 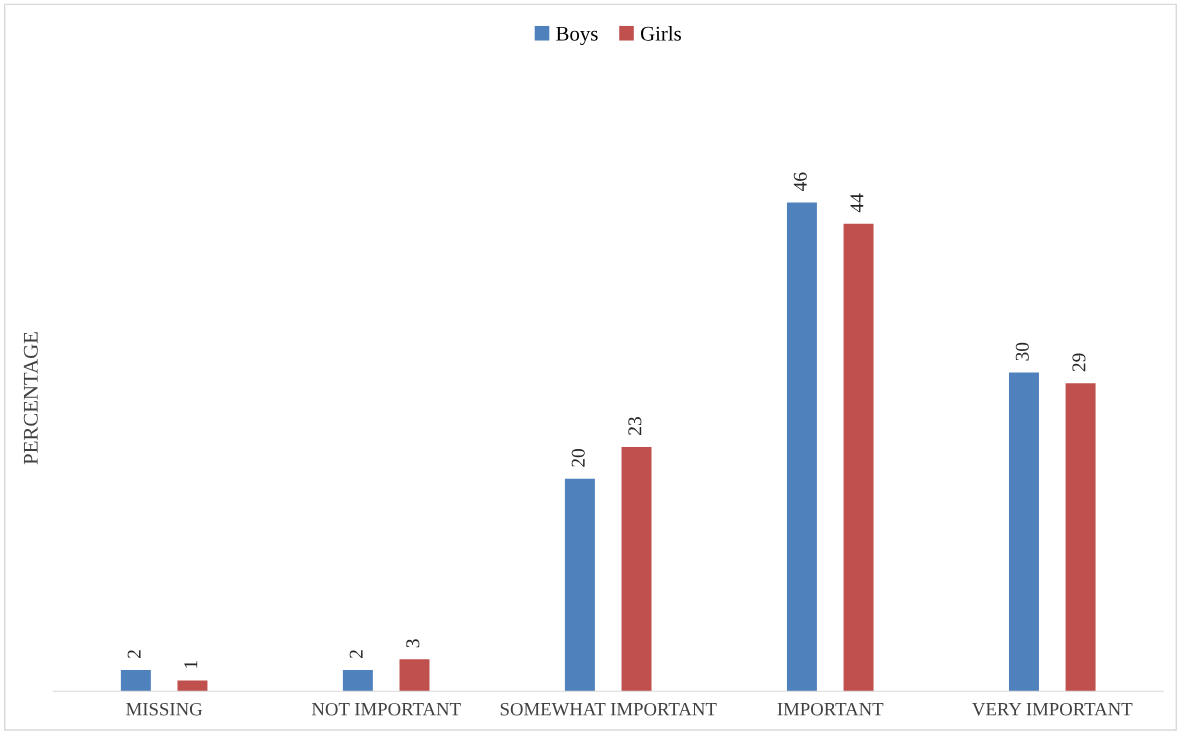 What do you see at coordinates (413, 643) in the screenshot?
I see `data-label: 3` at bounding box center [413, 643].